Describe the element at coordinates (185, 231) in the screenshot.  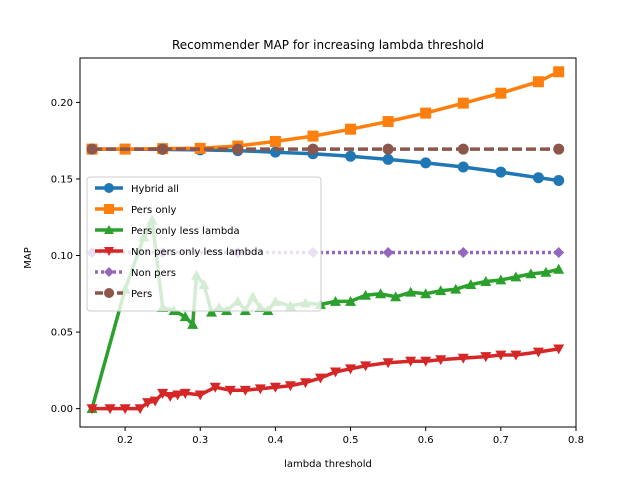
I see `legend-label-3: Pers only less lambda` at that location.